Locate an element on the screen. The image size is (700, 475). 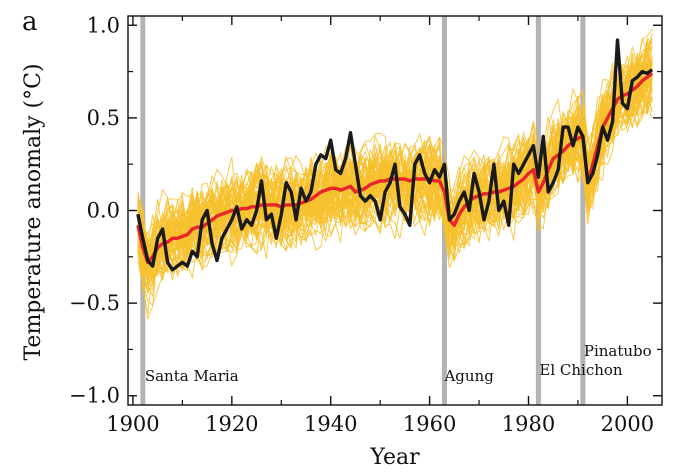
volcano-label-el-chichon: El Chichon is located at coordinates (581, 370).